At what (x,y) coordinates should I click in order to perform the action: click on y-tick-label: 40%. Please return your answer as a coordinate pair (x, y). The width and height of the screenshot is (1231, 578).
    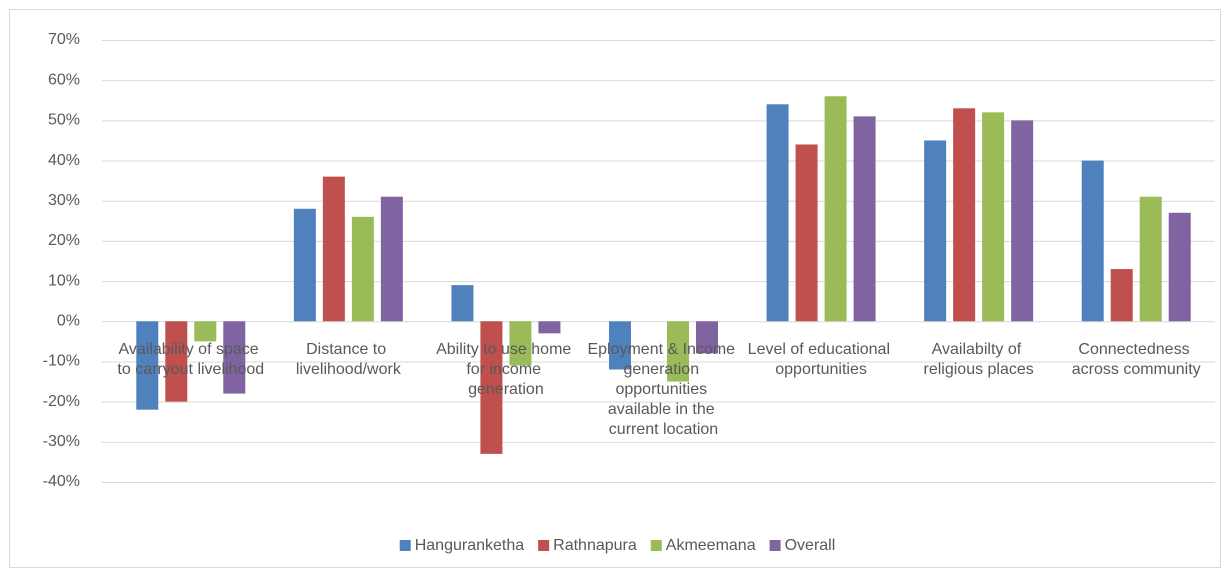
    Looking at the image, I should click on (64, 160).